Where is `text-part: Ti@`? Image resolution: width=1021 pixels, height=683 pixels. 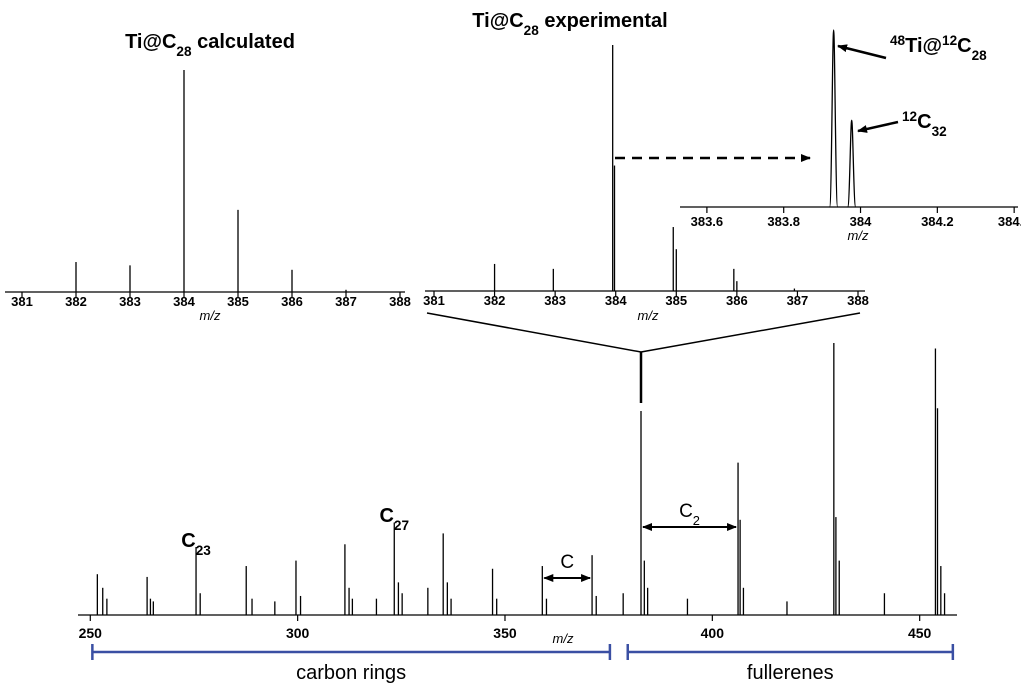 text-part: Ti@ is located at coordinates (923, 46).